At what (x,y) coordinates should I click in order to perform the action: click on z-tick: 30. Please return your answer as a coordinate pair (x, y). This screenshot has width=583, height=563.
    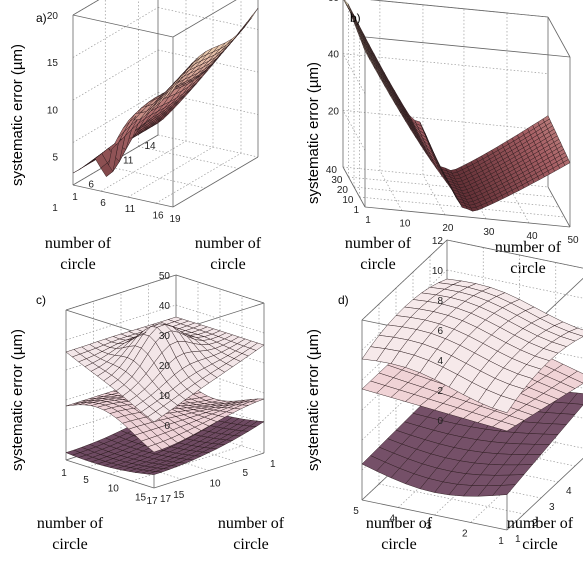
    Looking at the image, I should click on (165, 336).